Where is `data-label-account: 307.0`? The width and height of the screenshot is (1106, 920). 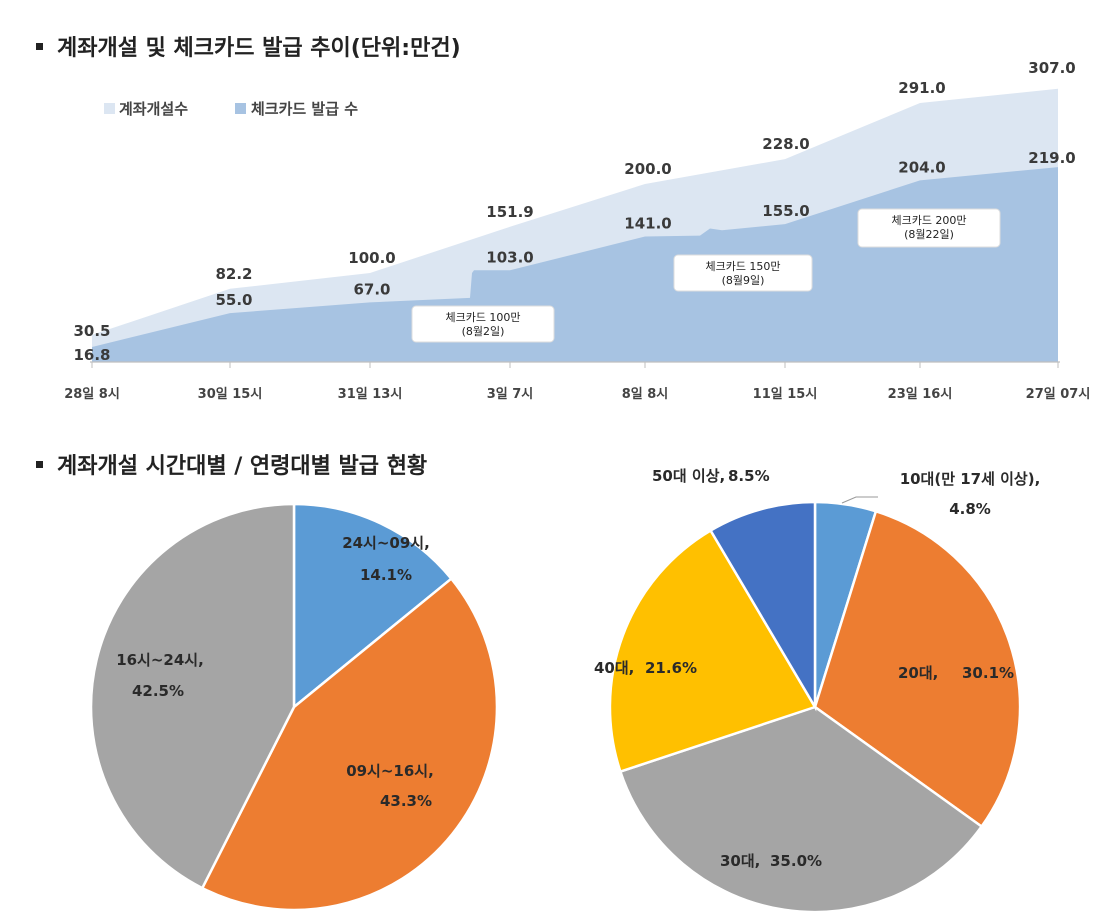
data-label-account: 307.0 is located at coordinates (1051, 68).